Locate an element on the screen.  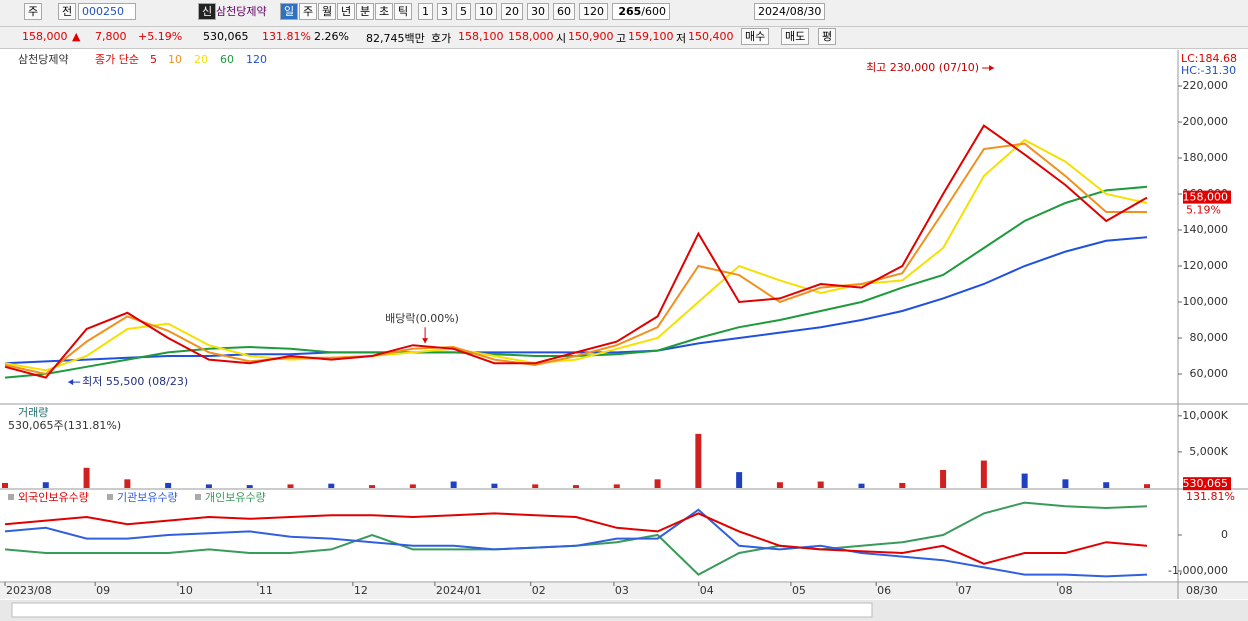
legend-entry: 개인보유수량 is located at coordinates (235, 497).